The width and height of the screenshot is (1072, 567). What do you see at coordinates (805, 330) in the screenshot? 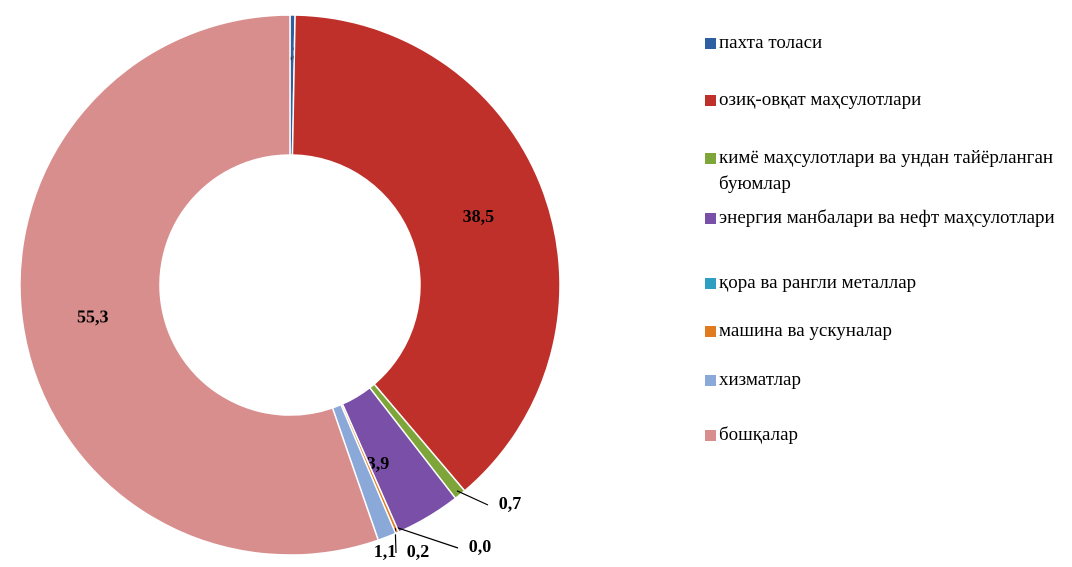
I see `legend-label: машина ва ускуналар` at bounding box center [805, 330].